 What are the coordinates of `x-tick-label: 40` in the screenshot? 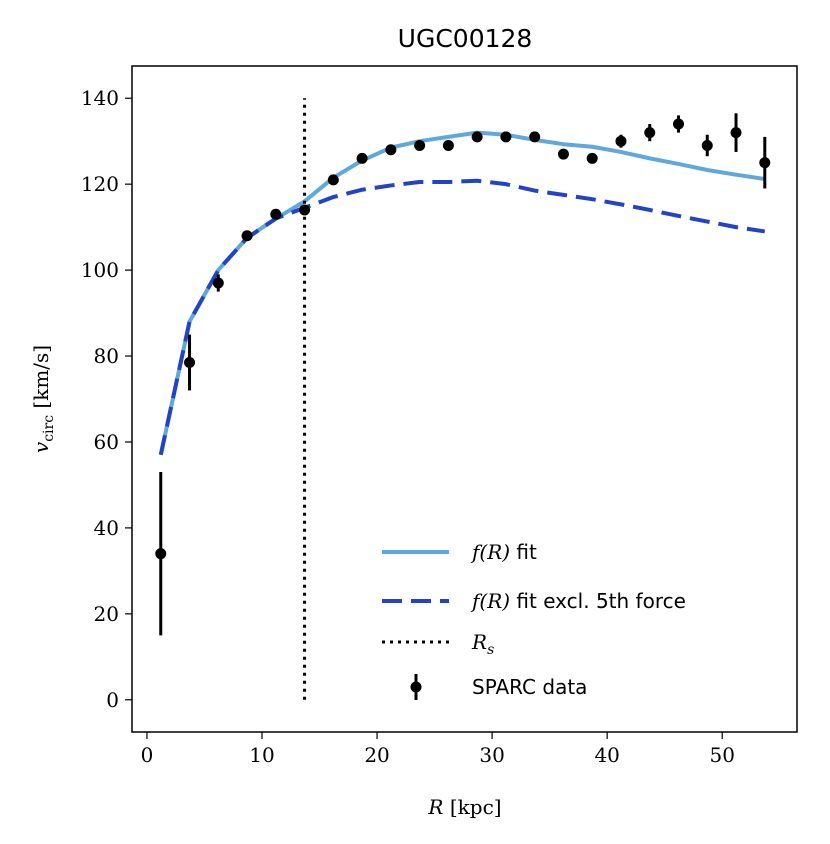 It's located at (606, 755).